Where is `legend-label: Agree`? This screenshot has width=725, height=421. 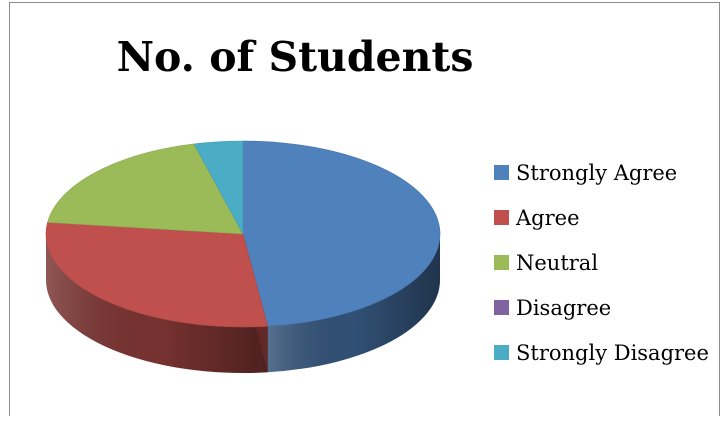 legend-label: Agree is located at coordinates (548, 217).